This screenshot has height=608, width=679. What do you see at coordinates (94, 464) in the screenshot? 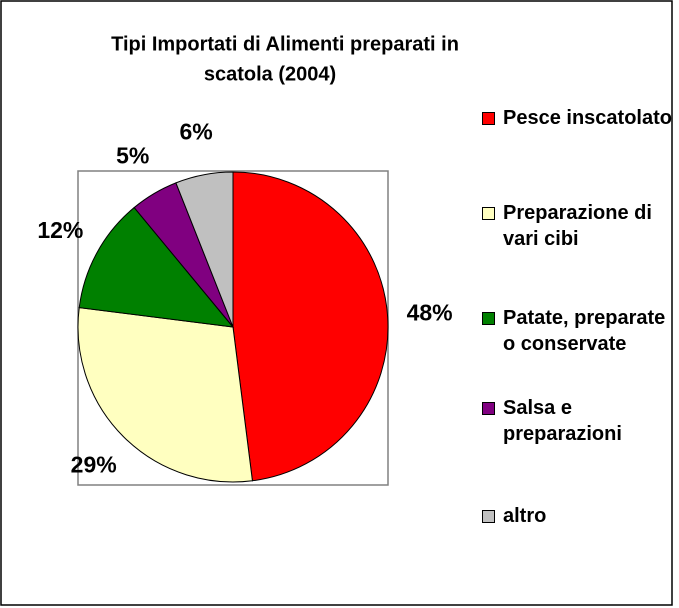
I see `data-label: 29%` at bounding box center [94, 464].